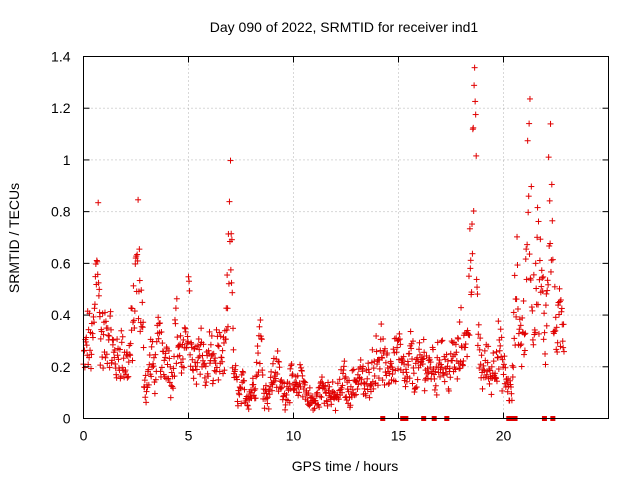  What do you see at coordinates (504, 436) in the screenshot?
I see `x-tick-label: 20` at bounding box center [504, 436].